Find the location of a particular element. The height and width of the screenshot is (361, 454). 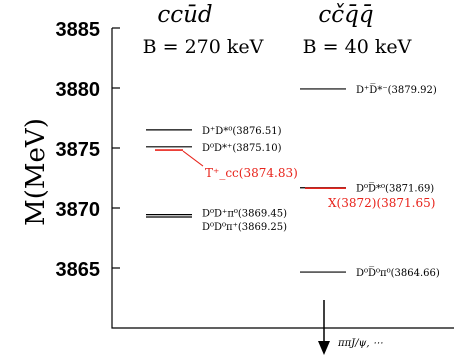

threshold-level-label: D⁰D*⁺(3875.10) is located at coordinates (242, 148).